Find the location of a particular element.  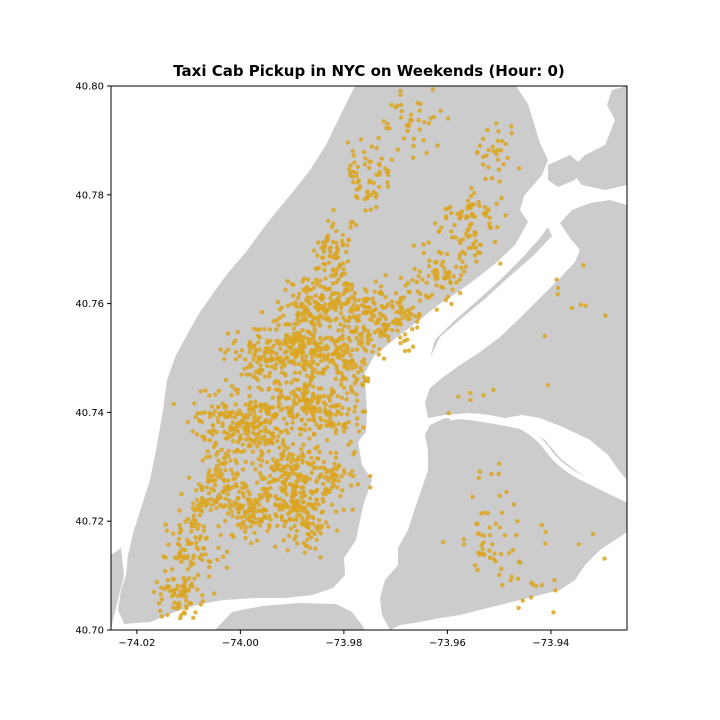

land-roosevelt-island is located at coordinates (491, 292).